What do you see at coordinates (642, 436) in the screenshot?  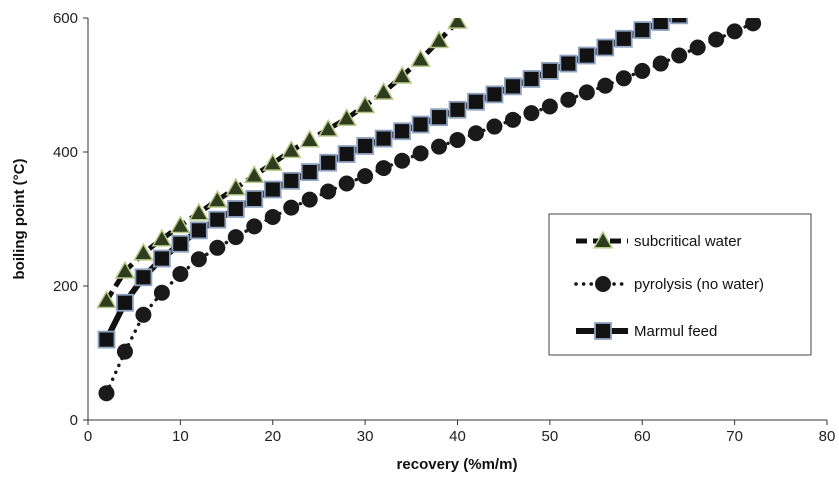 I see `x-tick-label: 60` at bounding box center [642, 436].